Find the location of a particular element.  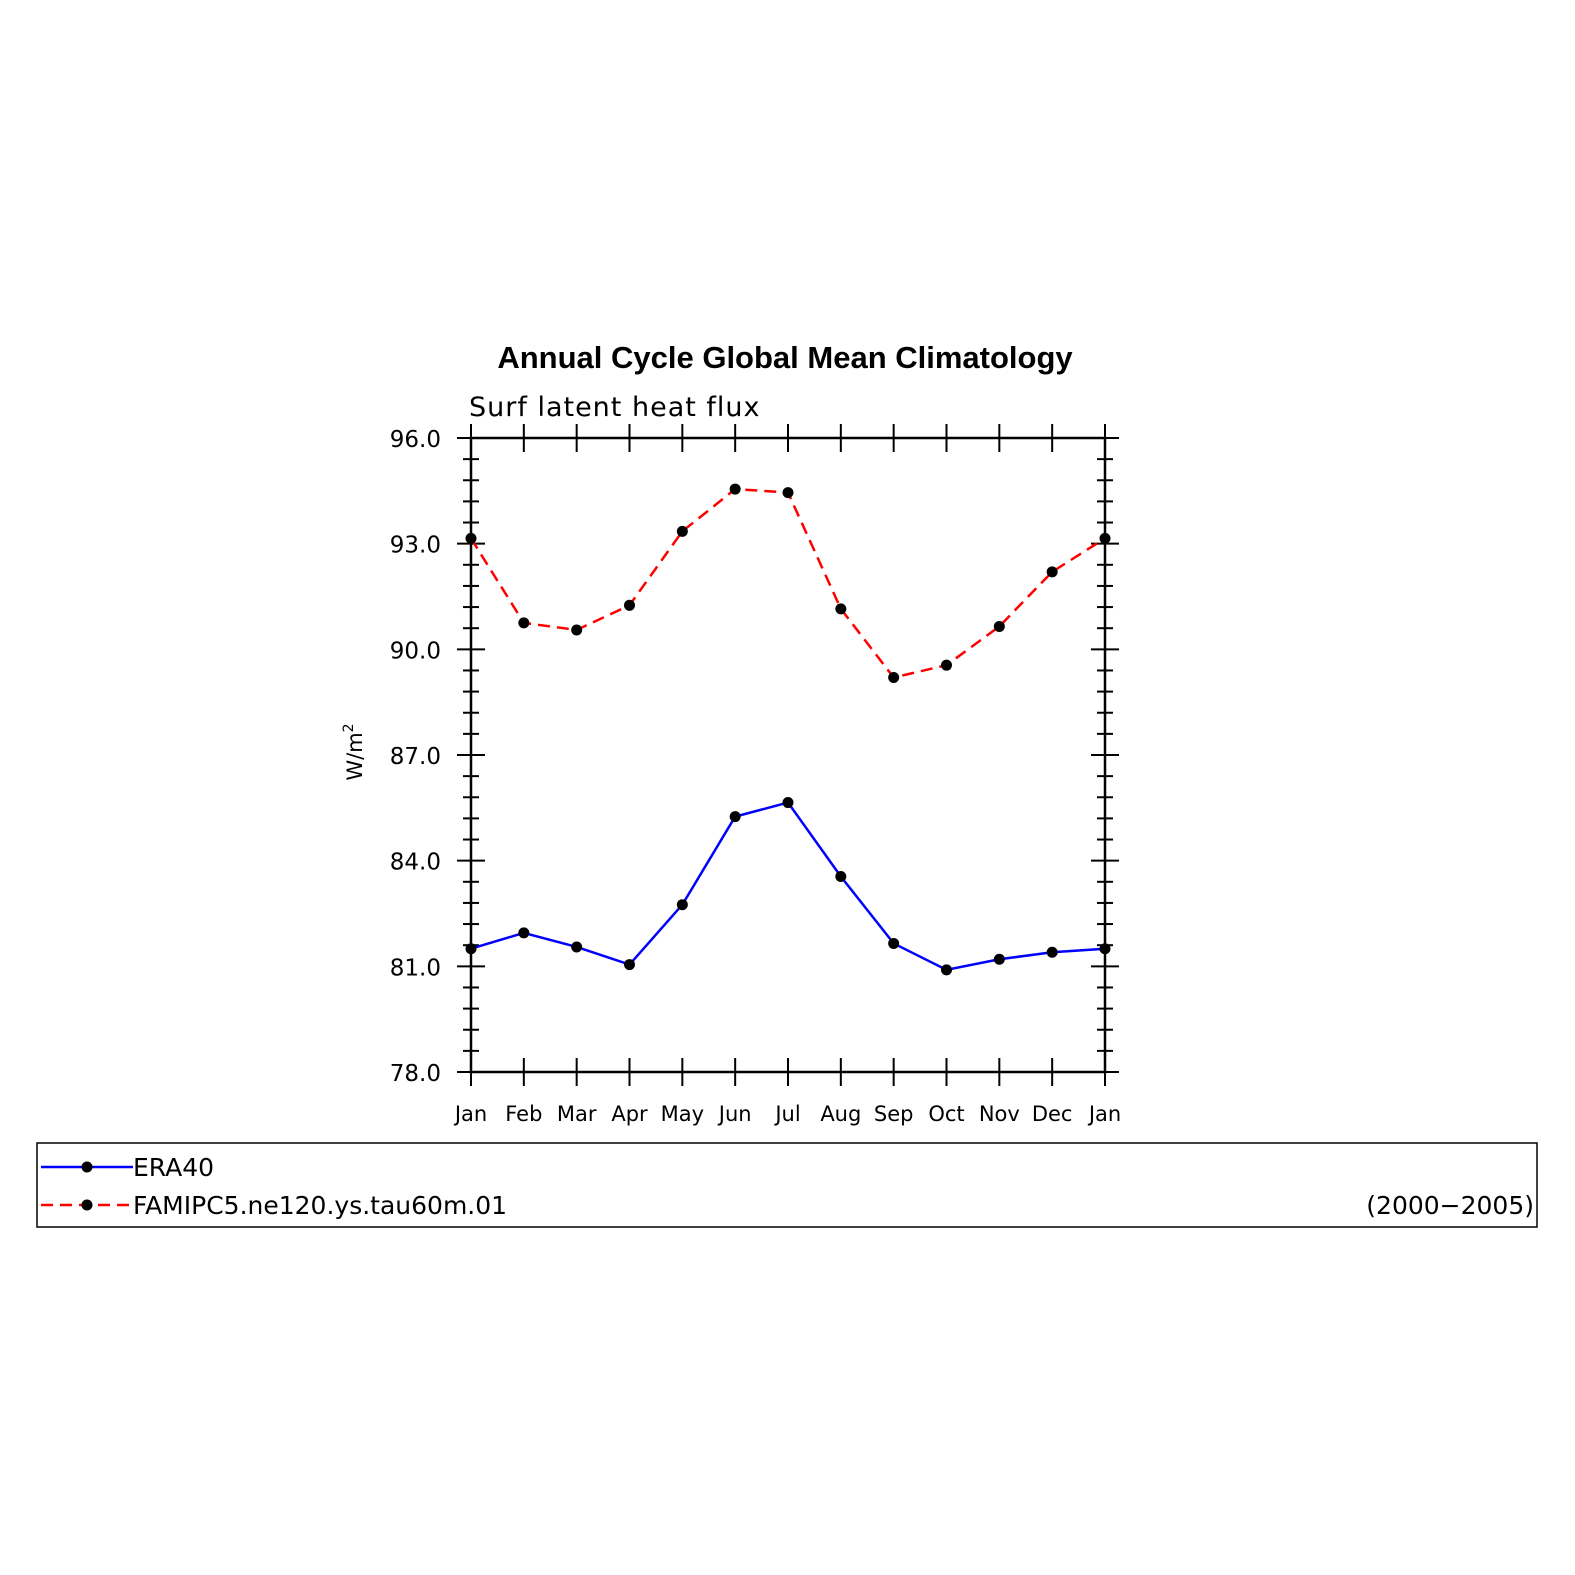

legend-label-2: FAMIPC5.ne120.ys.tau60m.01 is located at coordinates (320, 1205).